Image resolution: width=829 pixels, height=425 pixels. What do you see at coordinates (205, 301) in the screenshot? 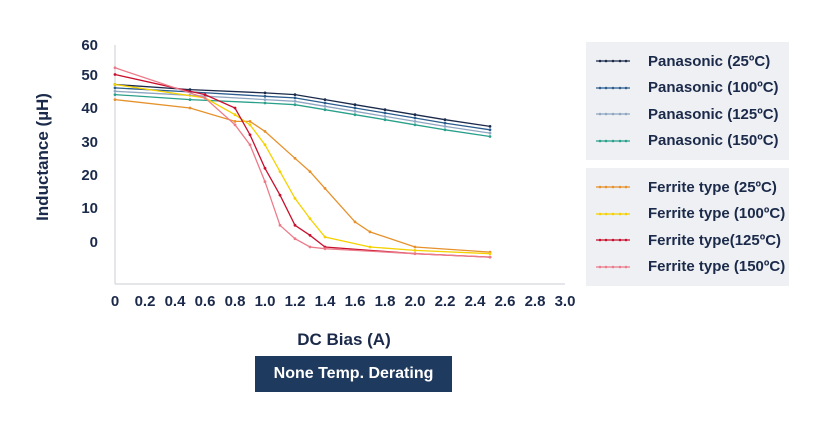
I see `x-tick-label: 0.6` at bounding box center [205, 301].